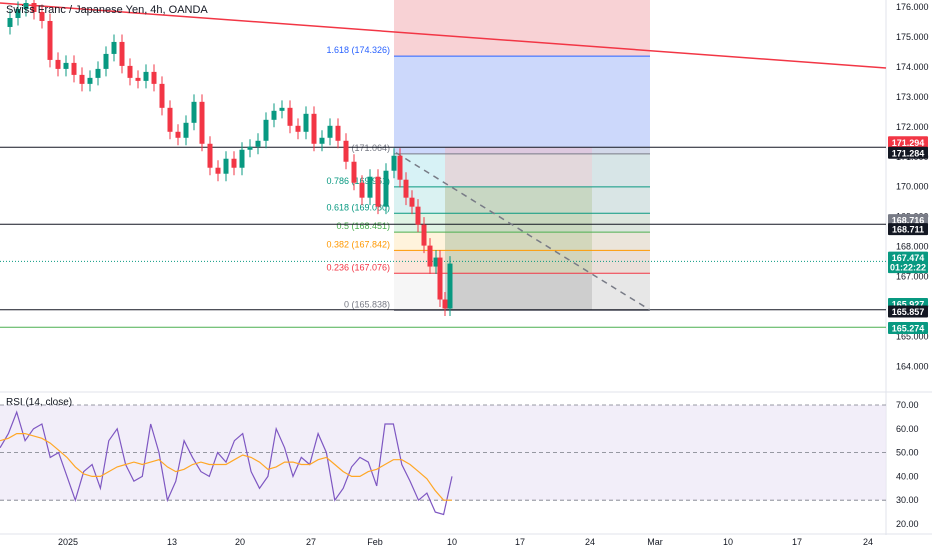 This screenshot has height=555, width=932. Describe the element at coordinates (908, 305) in the screenshot. I see `price-label: 165.927` at that location.